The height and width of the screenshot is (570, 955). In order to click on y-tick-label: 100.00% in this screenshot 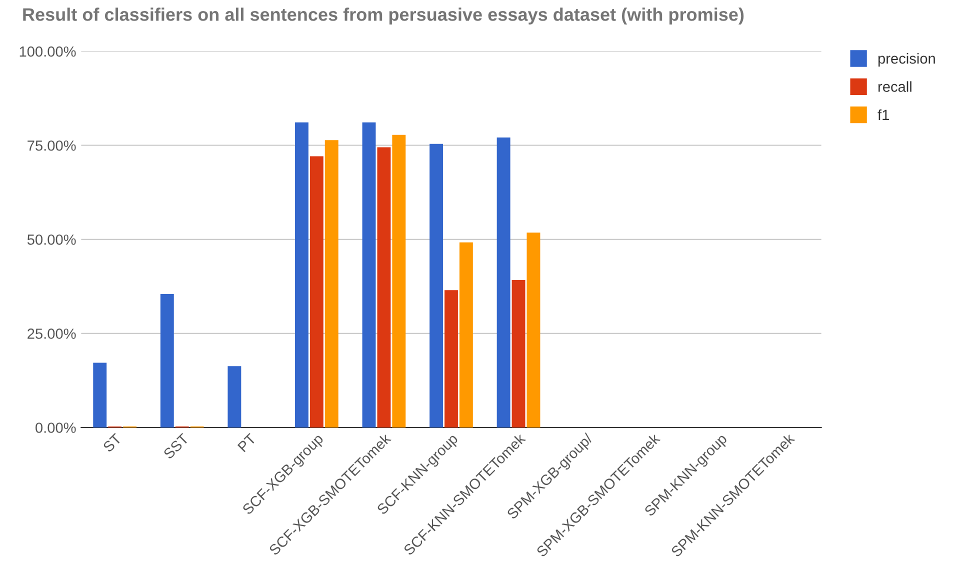, I will do `click(48, 51)`.